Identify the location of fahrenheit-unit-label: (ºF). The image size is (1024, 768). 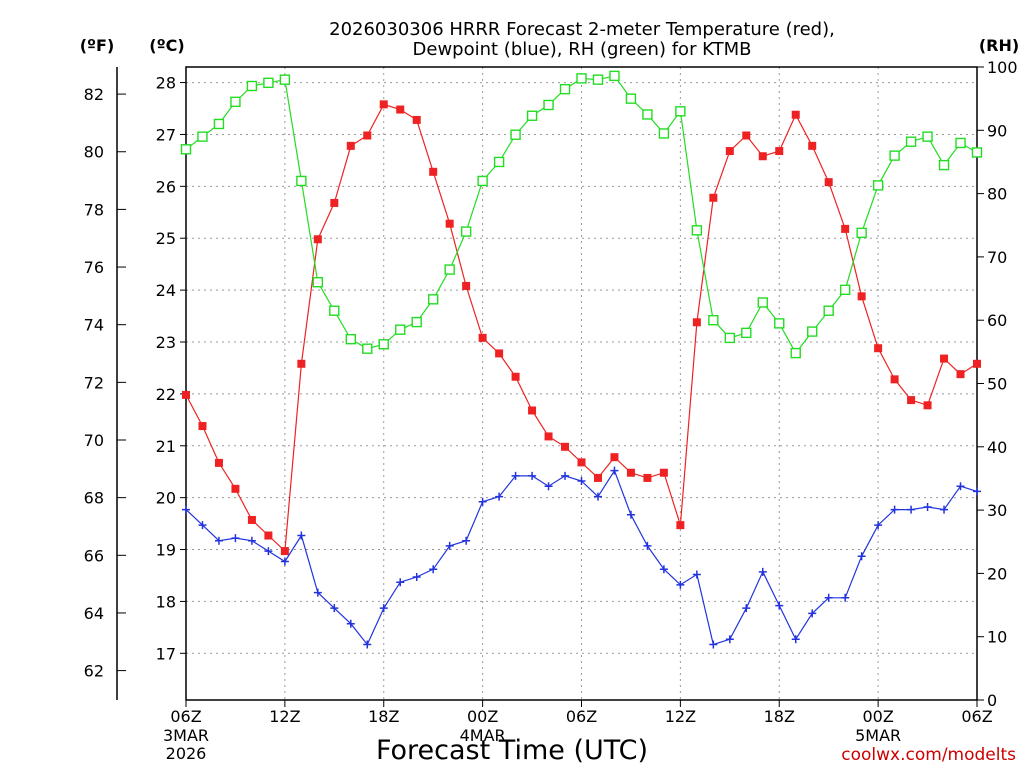
(97, 45).